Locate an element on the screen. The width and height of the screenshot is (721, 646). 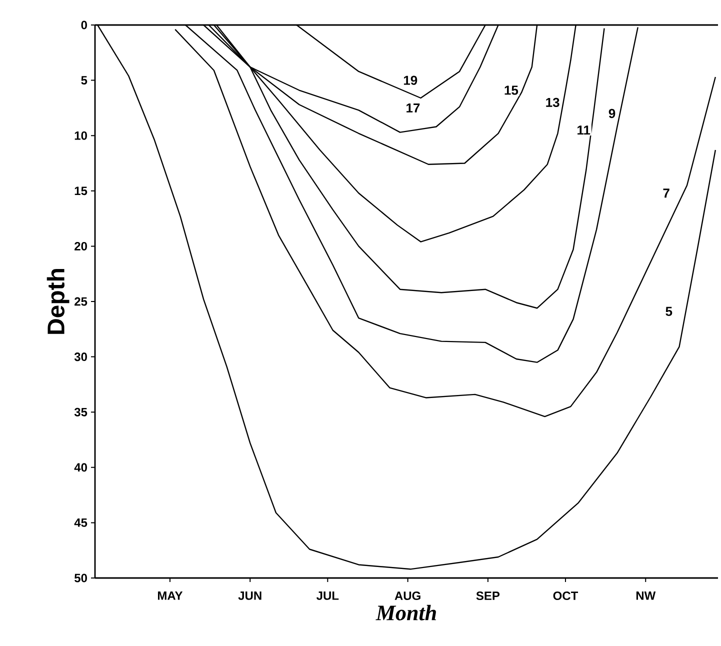
annotation: 19 is located at coordinates (411, 80).